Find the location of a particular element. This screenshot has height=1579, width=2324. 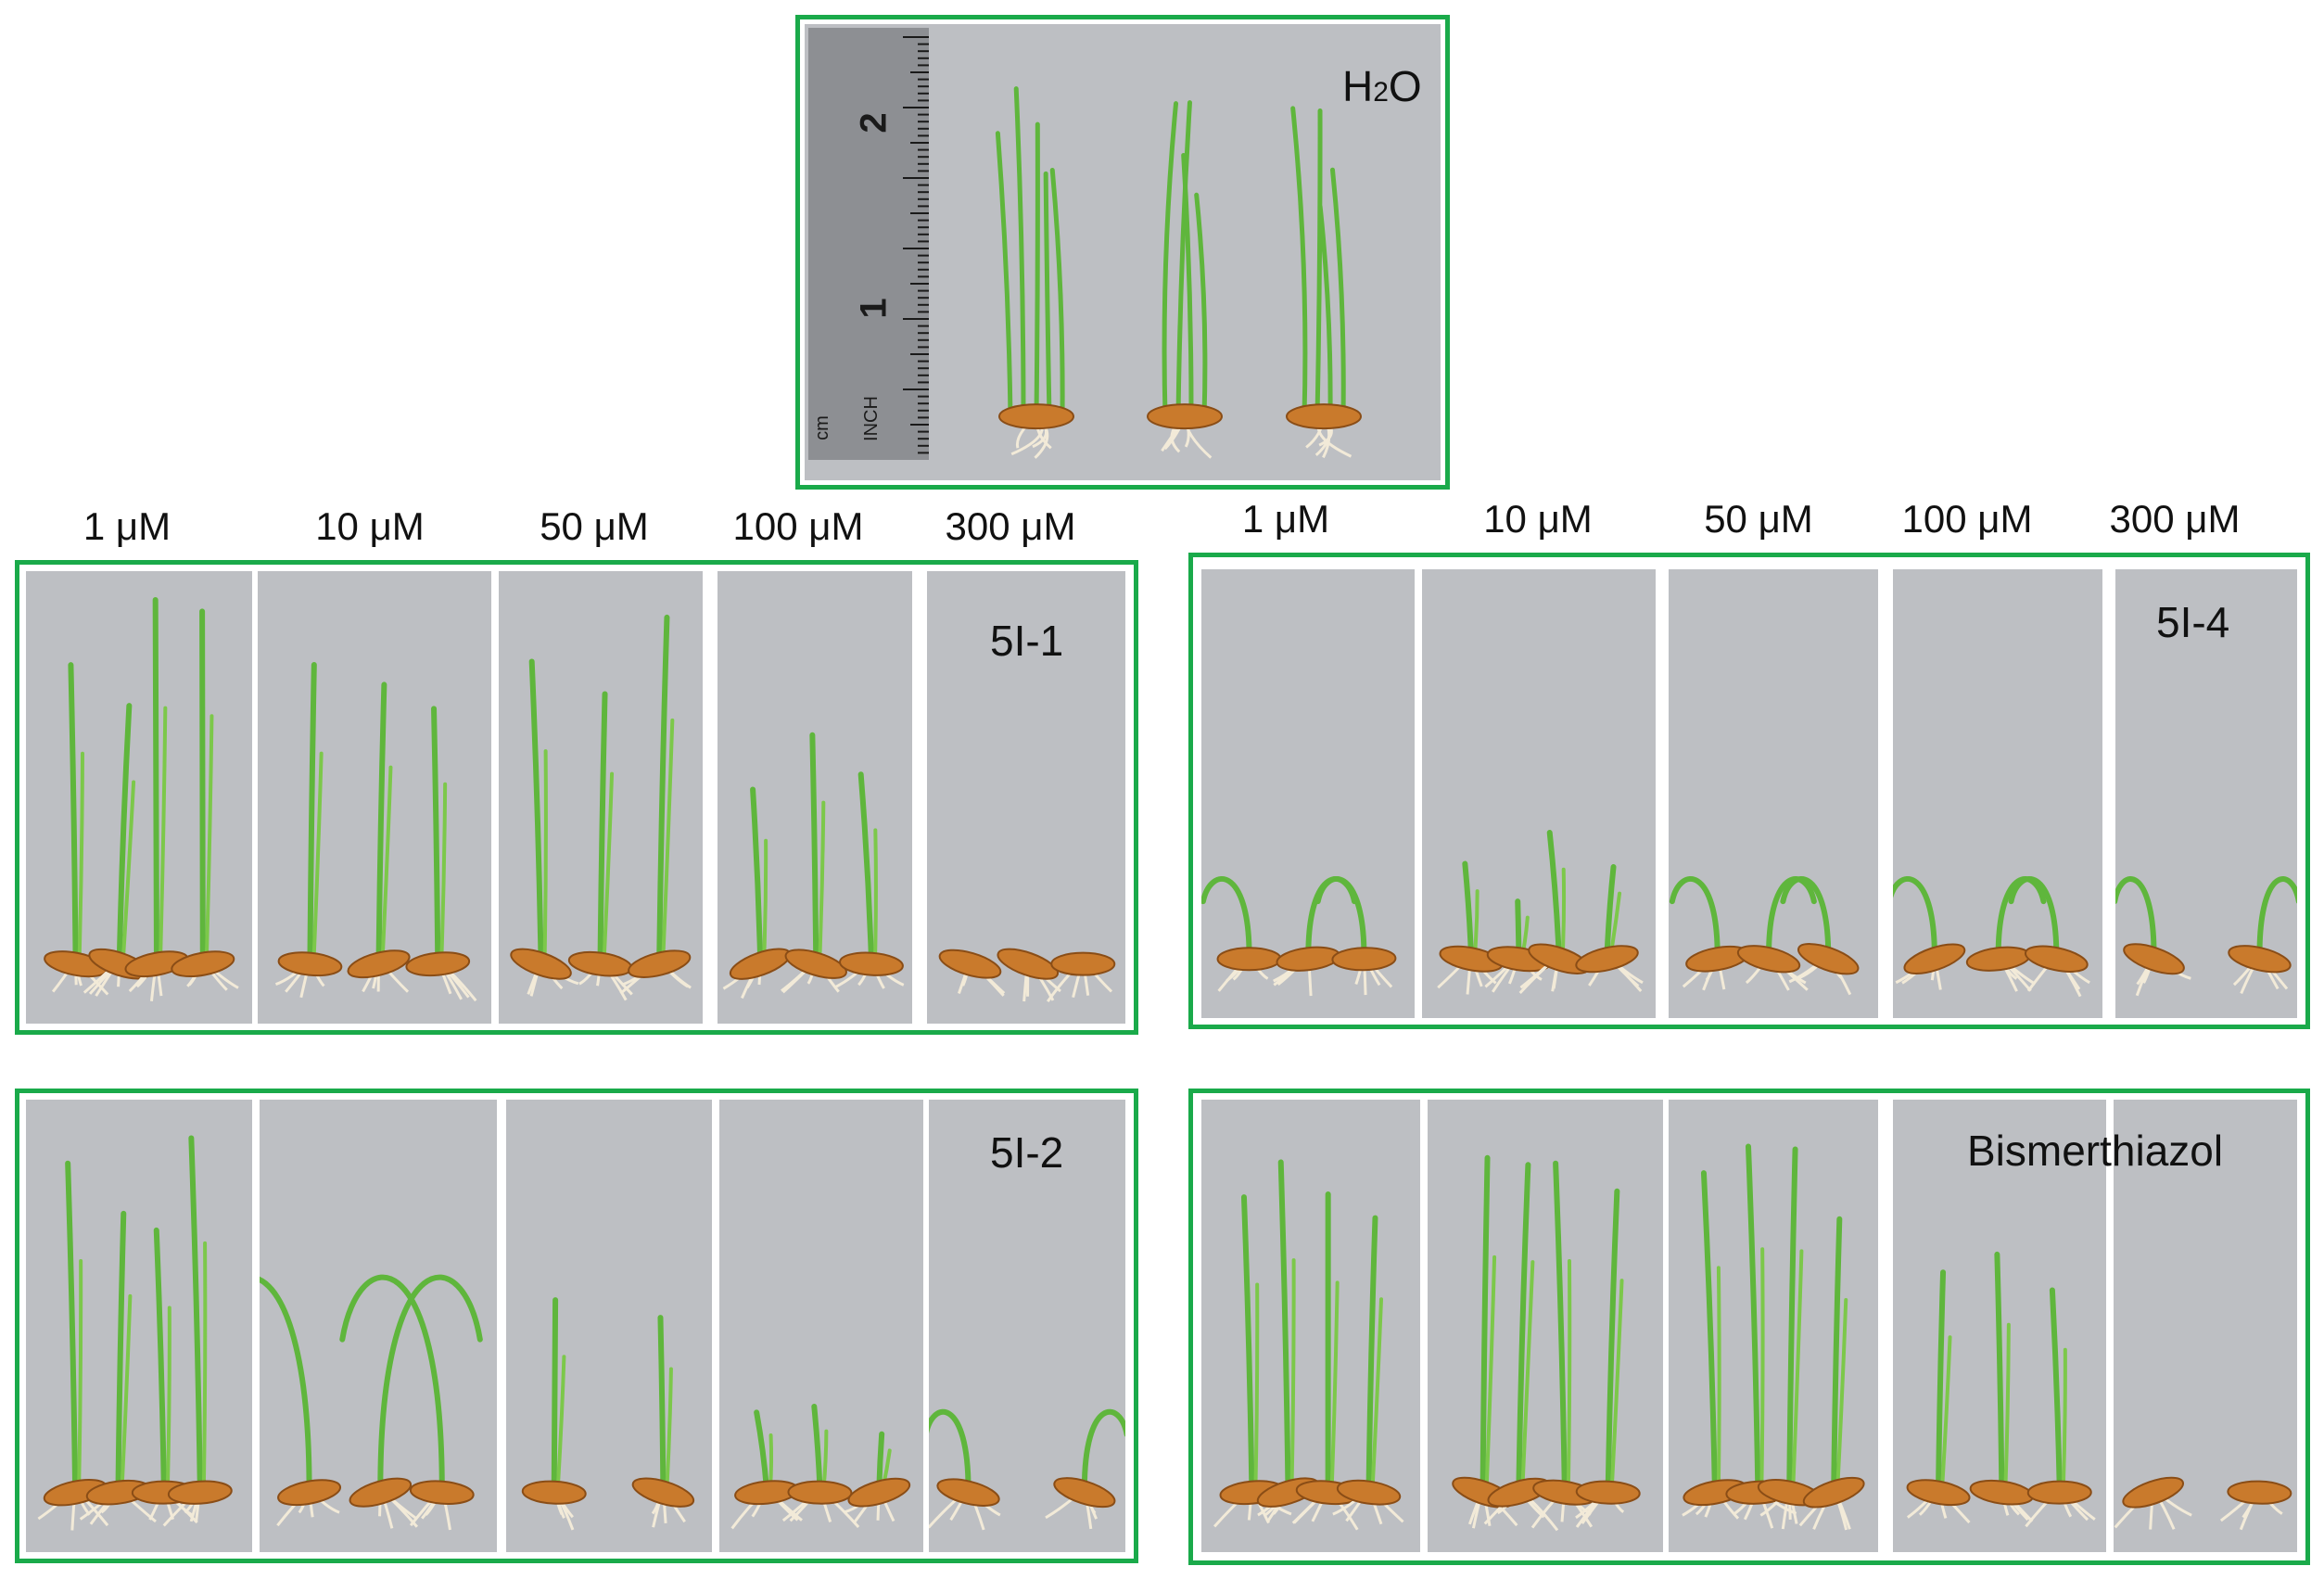

5I-4-100uM-photo is located at coordinates (1997, 793).